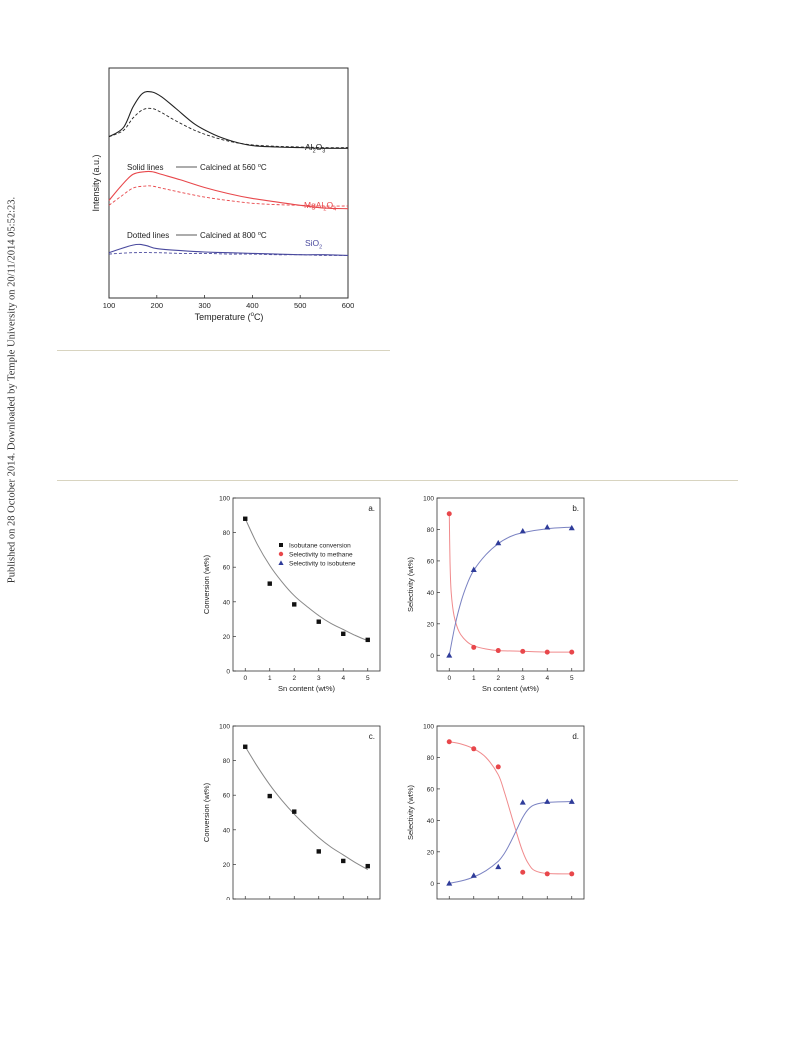 Image resolution: width=793 pixels, height=1039 pixels. Describe the element at coordinates (204, 305) in the screenshot. I see `tpd-x-tick-label: 300` at that location.